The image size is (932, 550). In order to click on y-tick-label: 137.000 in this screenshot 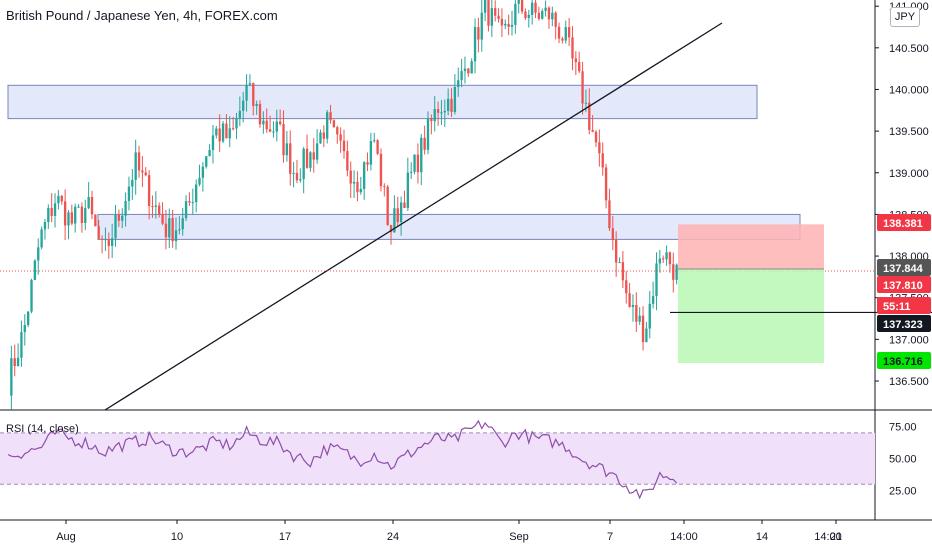, I will do `click(909, 340)`.